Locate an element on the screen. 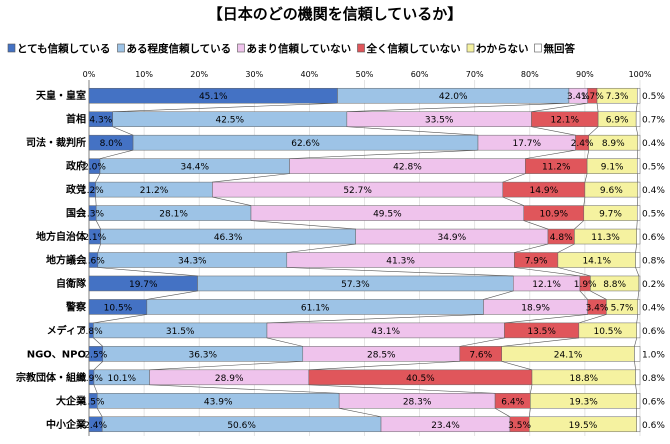  data-label: 10.5% is located at coordinates (607, 332).